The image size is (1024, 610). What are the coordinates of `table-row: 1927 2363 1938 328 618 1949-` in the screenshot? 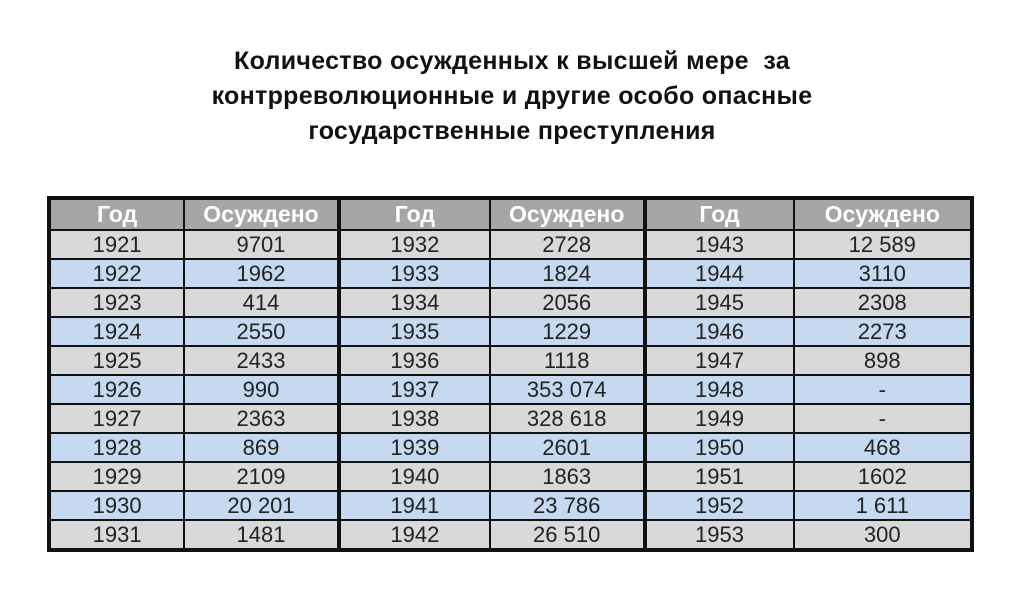 It's located at (510, 418).